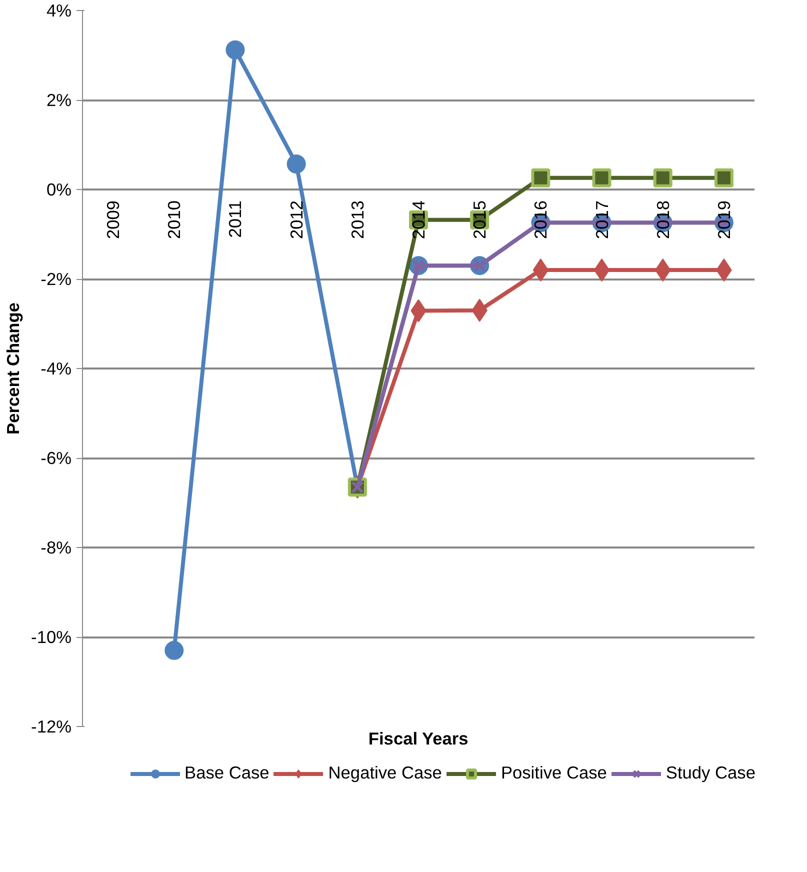  What do you see at coordinates (227, 773) in the screenshot?
I see `legend-label: Base Case` at bounding box center [227, 773].